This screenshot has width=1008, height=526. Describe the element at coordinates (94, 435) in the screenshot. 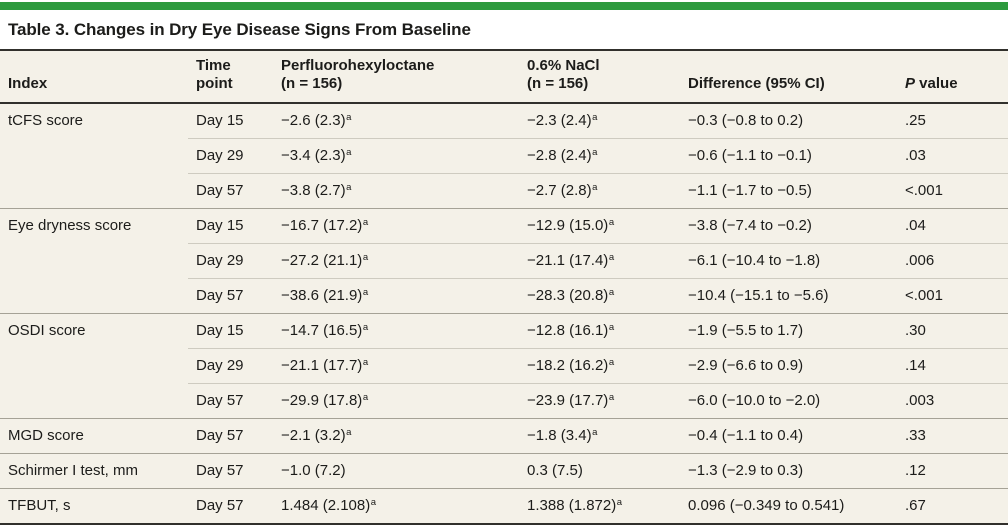

I see `cell-index: MGD score` at that location.